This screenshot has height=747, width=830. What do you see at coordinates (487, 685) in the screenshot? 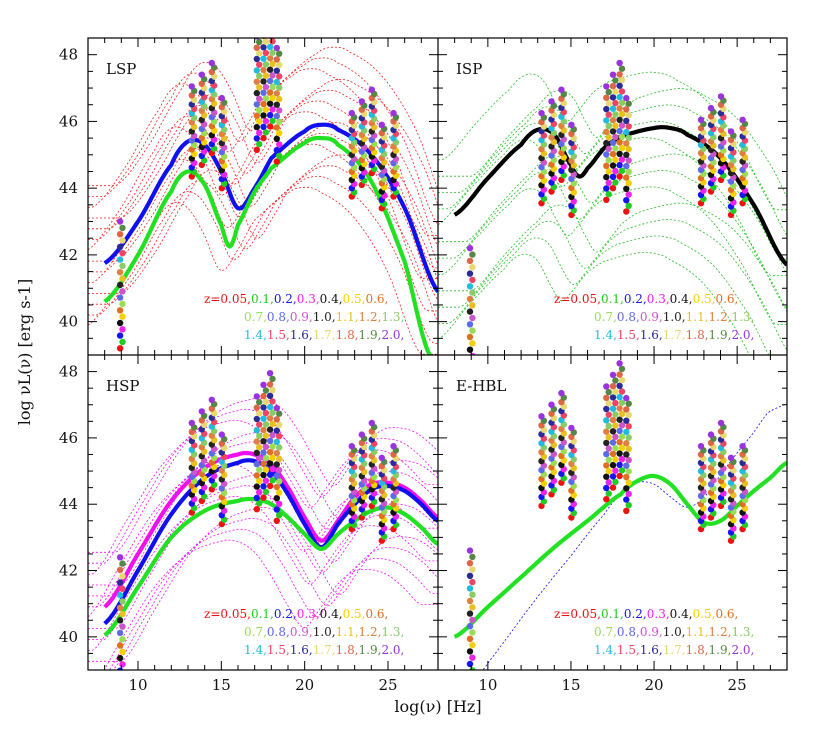
I see `x-tick-label: 10` at bounding box center [487, 685].